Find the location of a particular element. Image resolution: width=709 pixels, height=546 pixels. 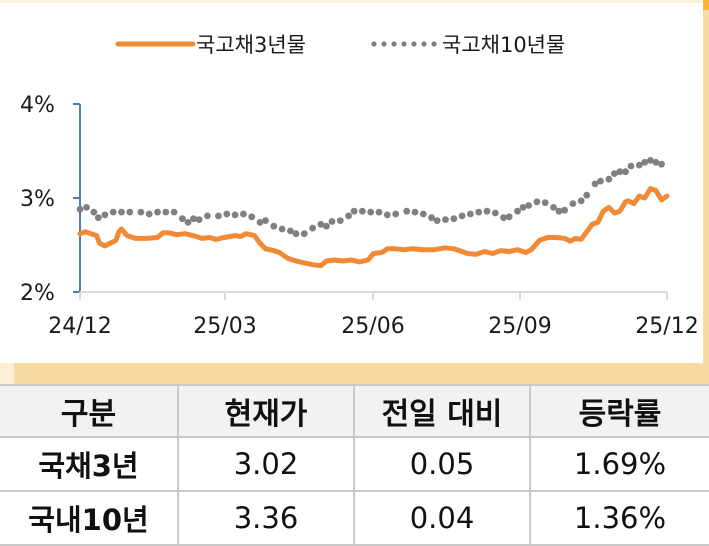

table-row: 국내10년 3.36 0.04 1.36% is located at coordinates (354, 518).